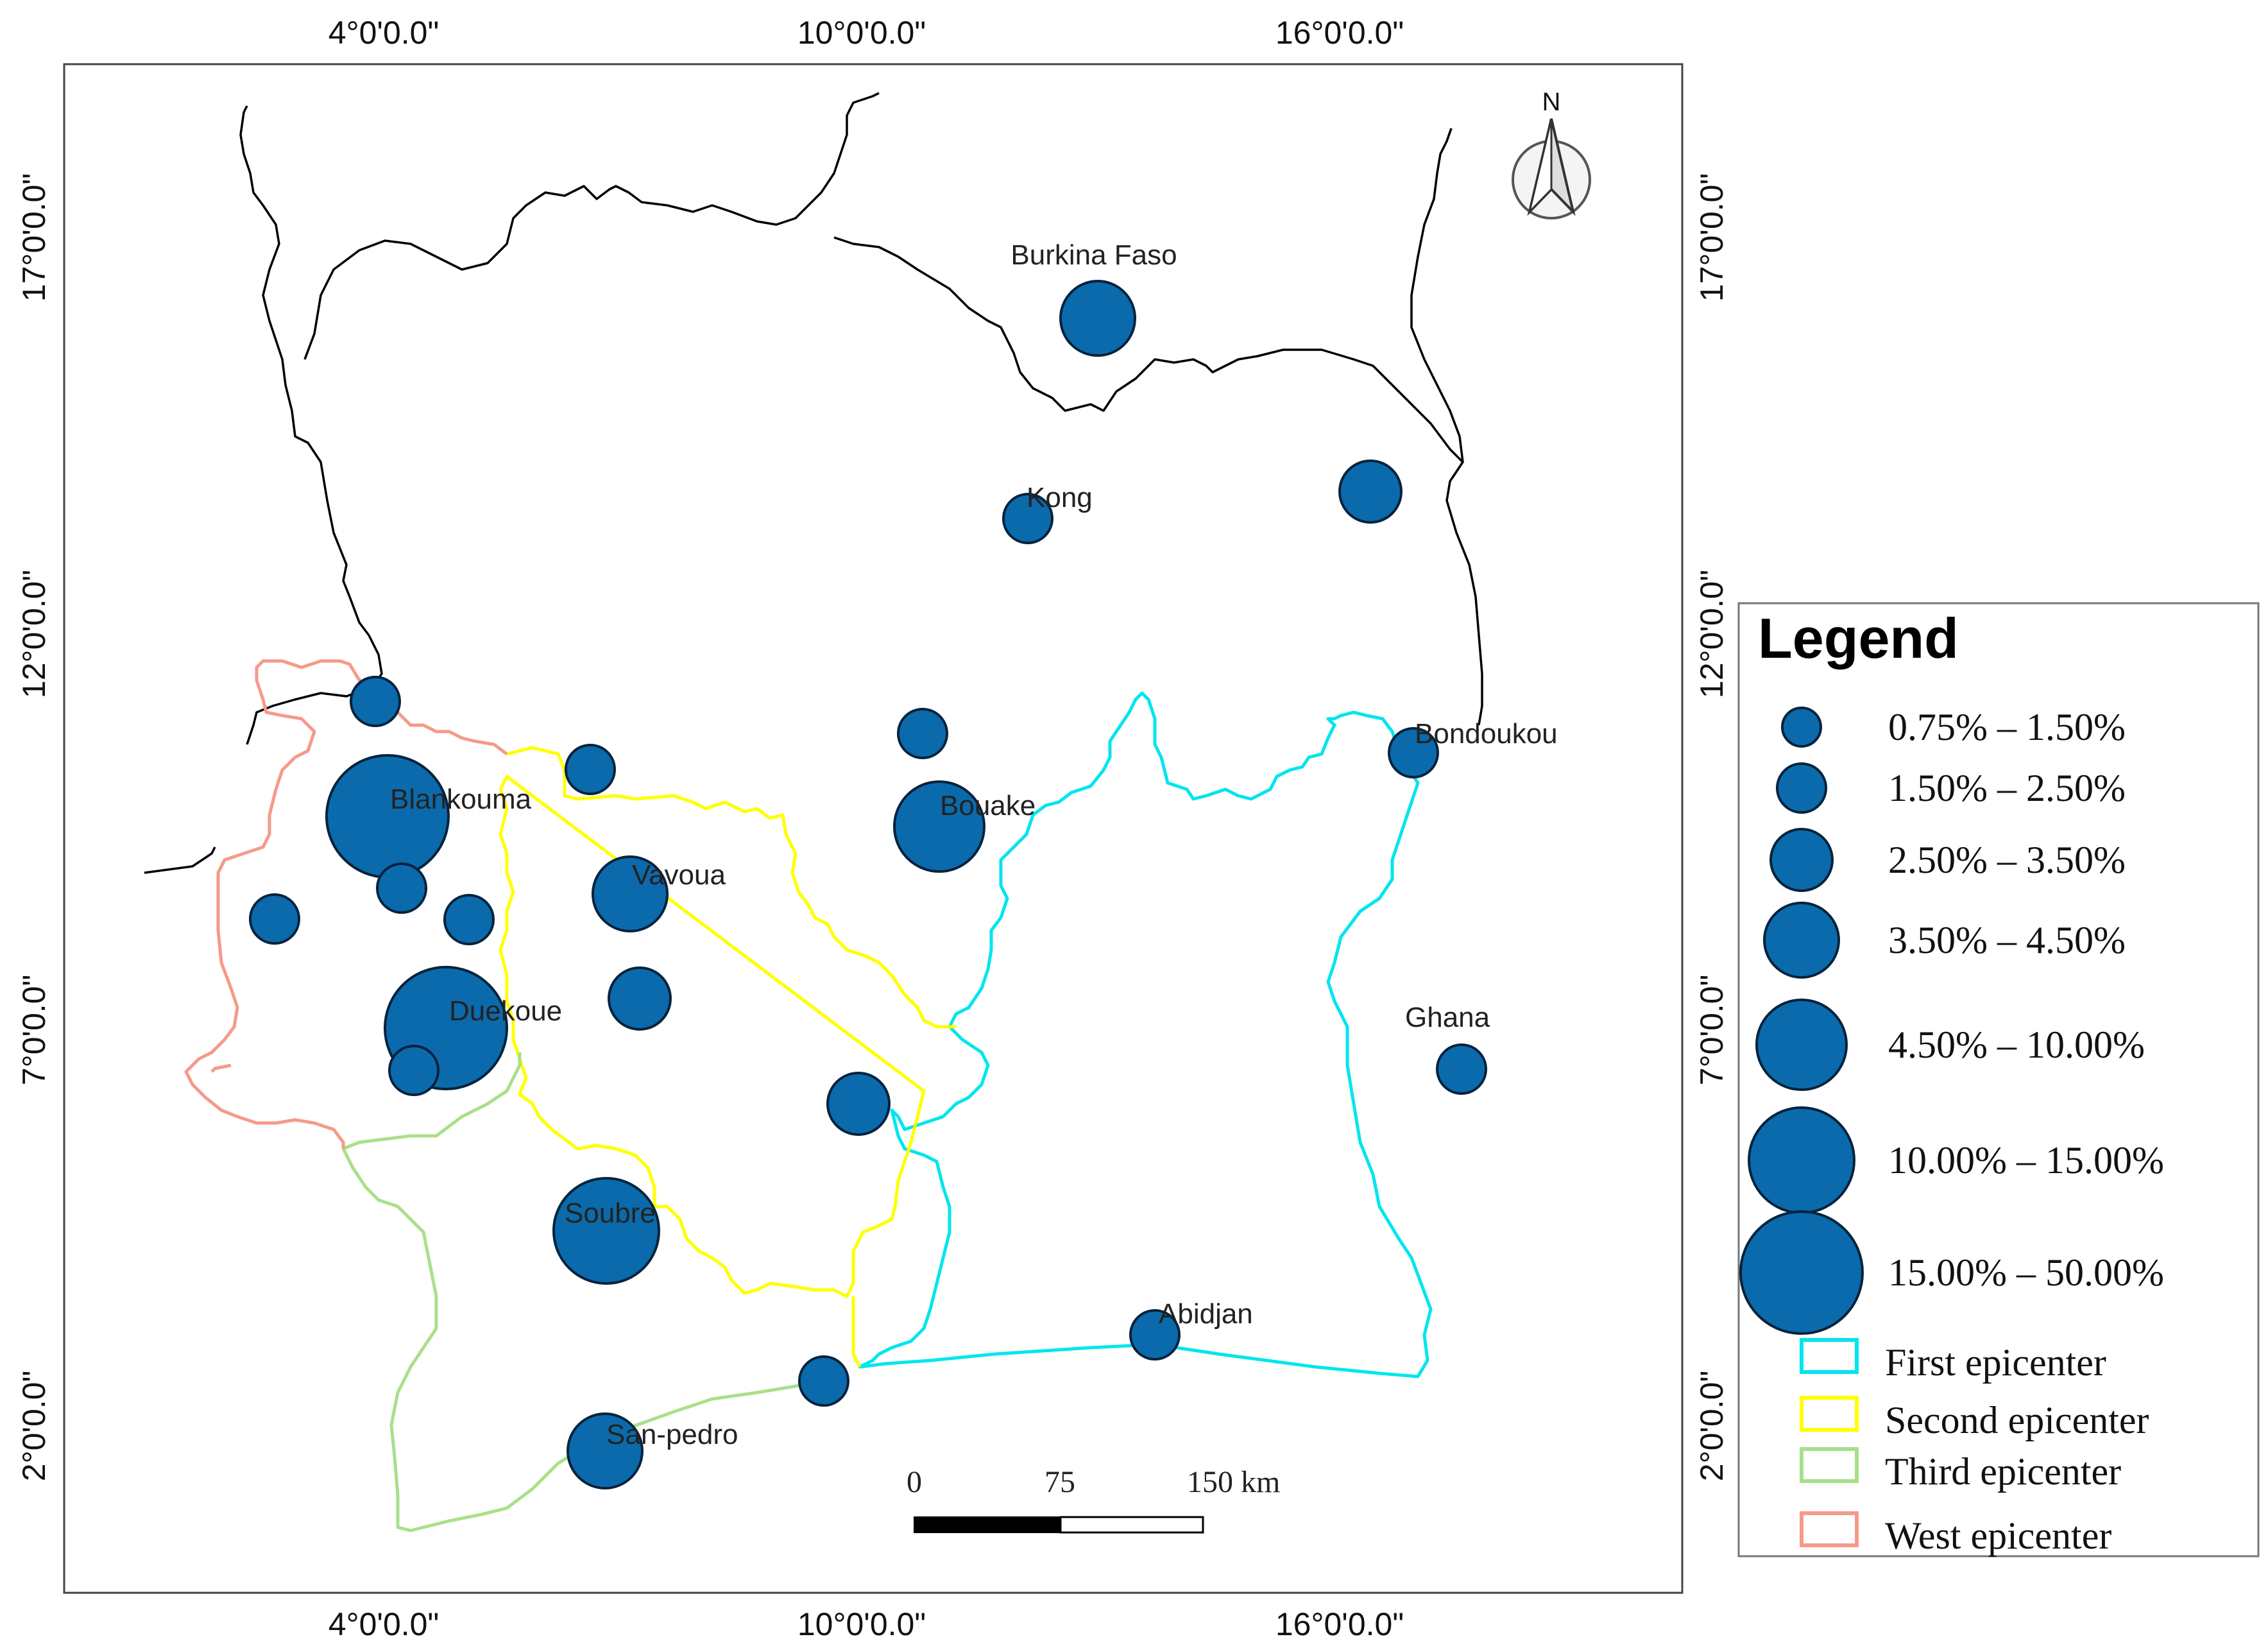  Describe the element at coordinates (1995, 1362) in the screenshot. I see `legend-zone-label: First epicenter` at that location.